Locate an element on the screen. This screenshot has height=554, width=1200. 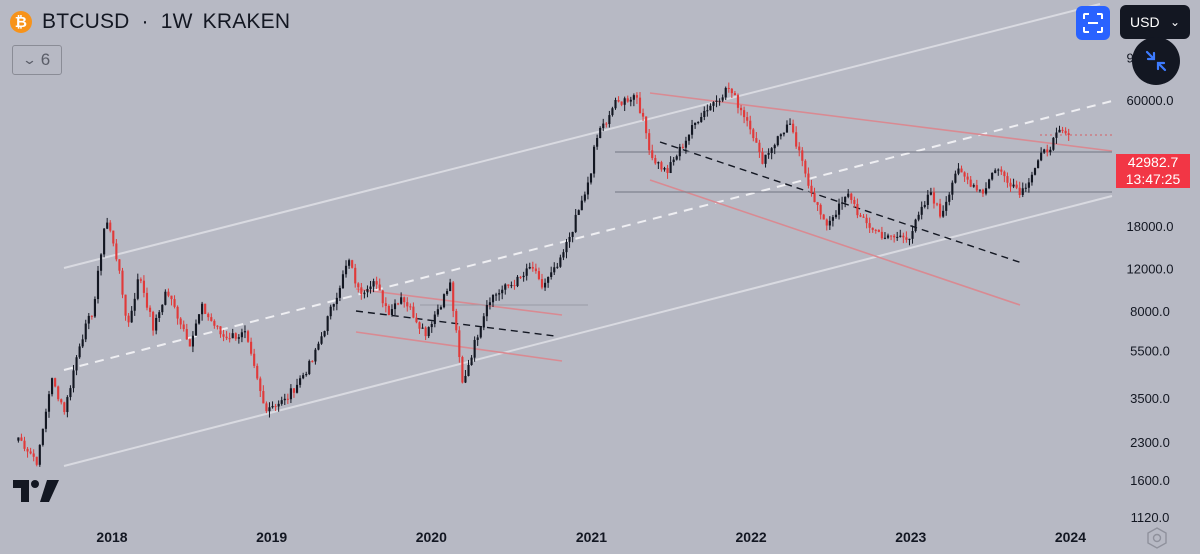
fullscreen-button is located at coordinates (1093, 23).